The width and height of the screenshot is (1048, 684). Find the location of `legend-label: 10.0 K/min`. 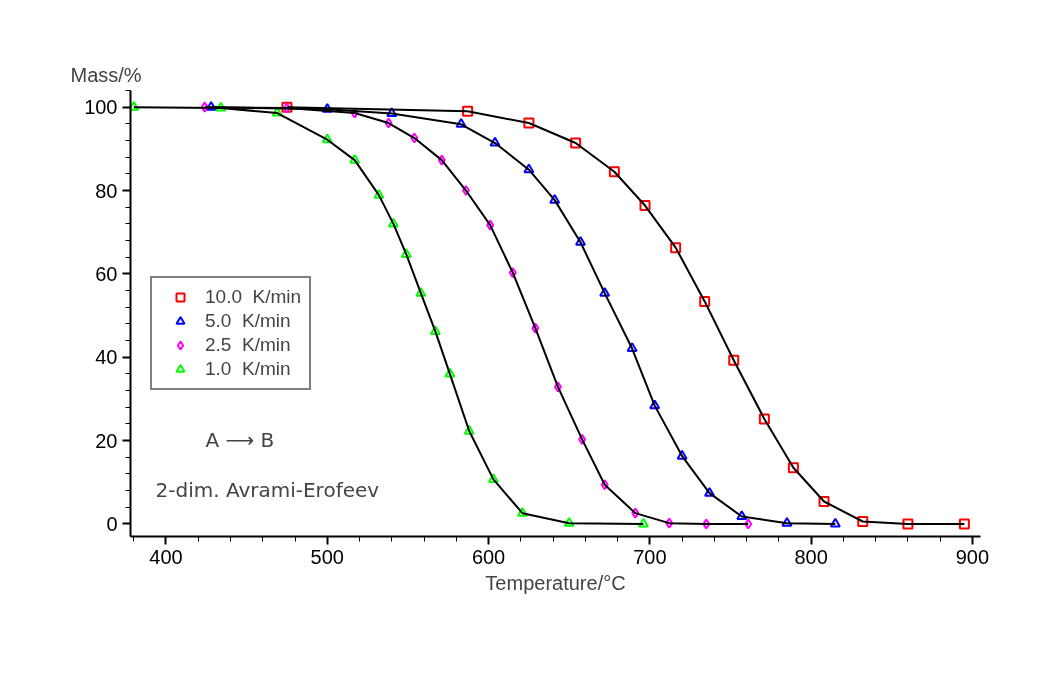

legend-label: 10.0 K/min is located at coordinates (253, 297).